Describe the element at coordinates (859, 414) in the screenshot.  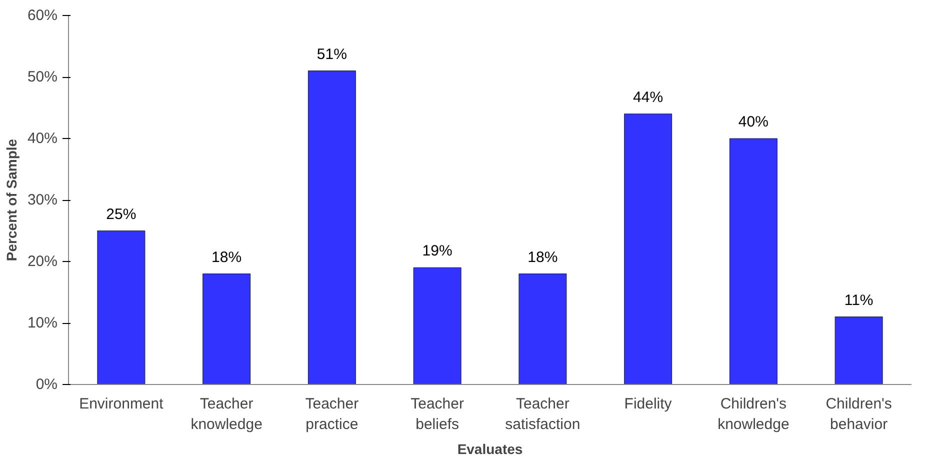
I see `x-tick-label: Children's behavior` at that location.